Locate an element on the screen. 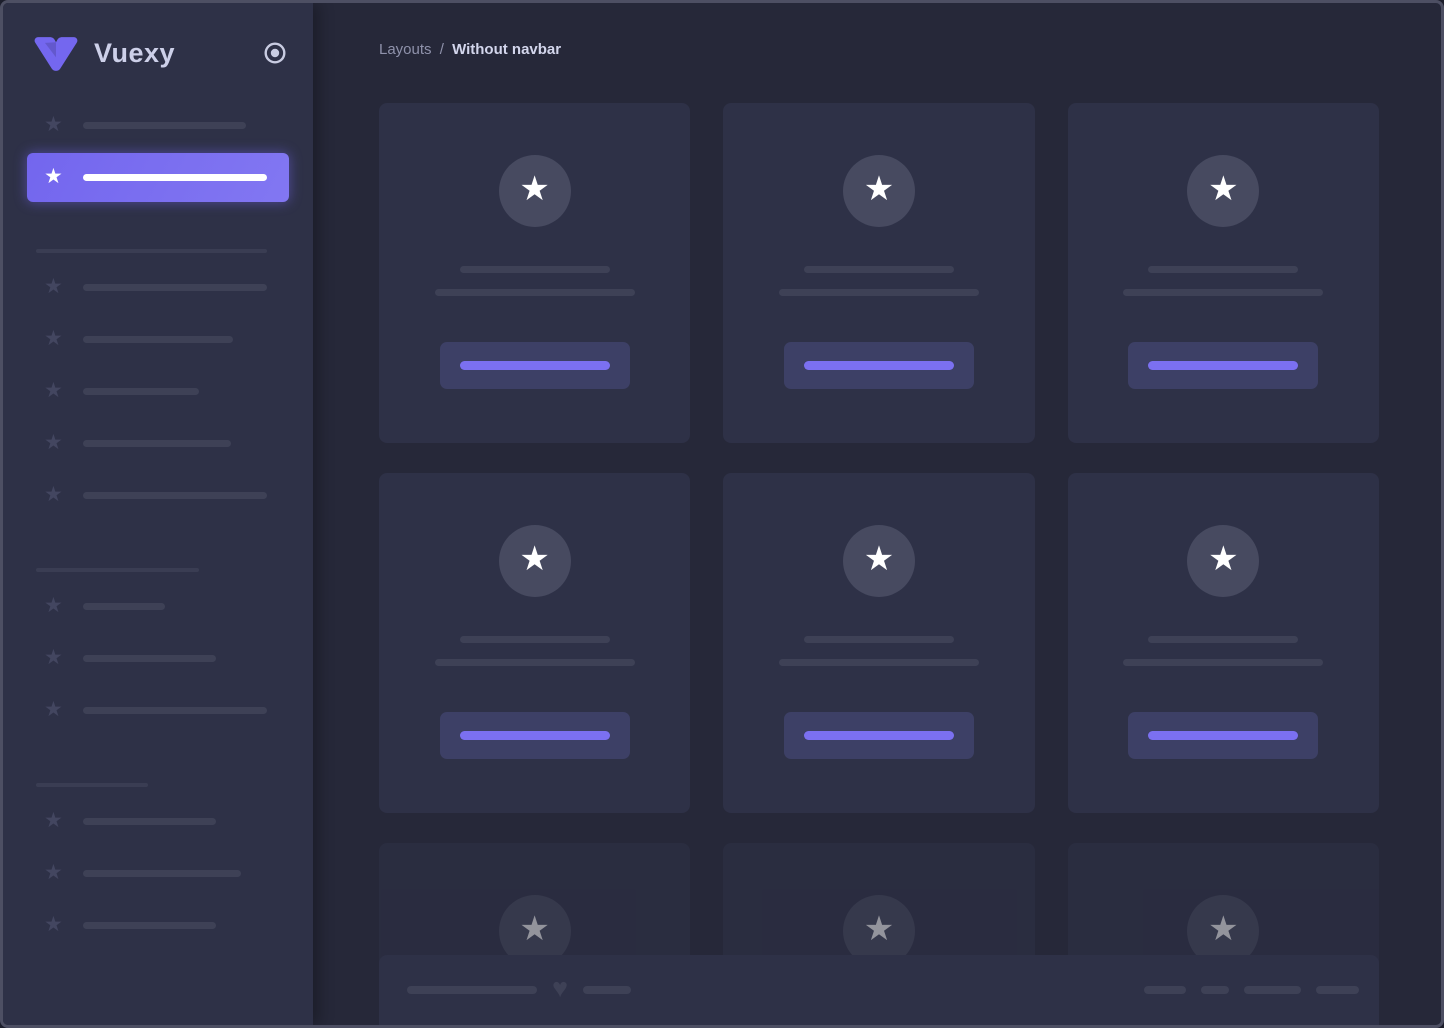 Image resolution: width=1444 pixels, height=1028 pixels. brand-header: Vuexy is located at coordinates (158, 45).